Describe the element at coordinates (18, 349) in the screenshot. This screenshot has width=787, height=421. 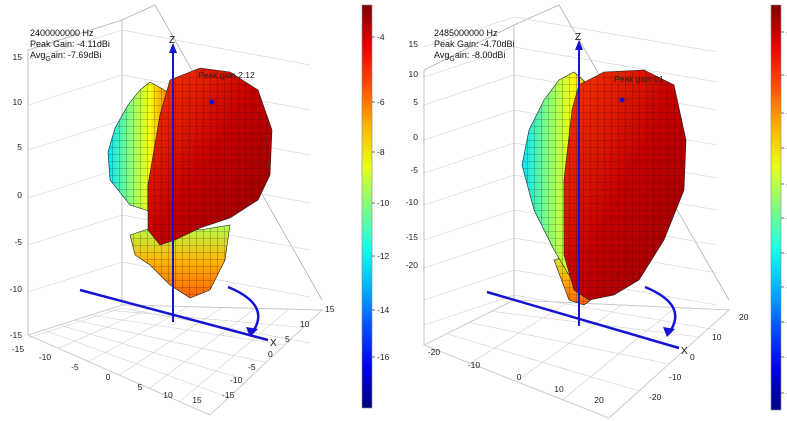
I see `x-tick-label: -15` at that location.